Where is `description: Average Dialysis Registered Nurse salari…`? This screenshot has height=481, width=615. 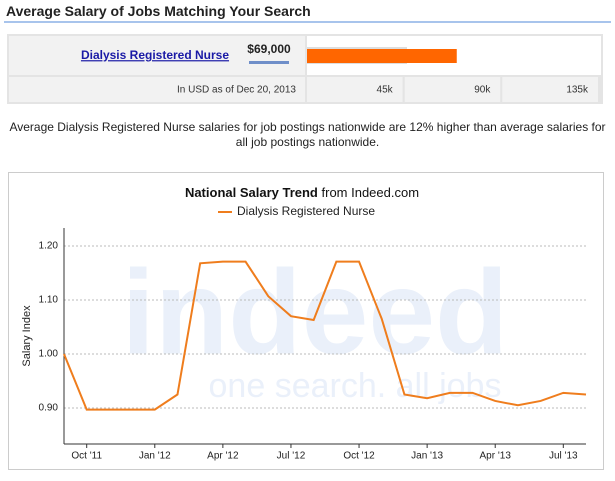 description: Average Dialysis Registered Nurse salari… is located at coordinates (307, 134).